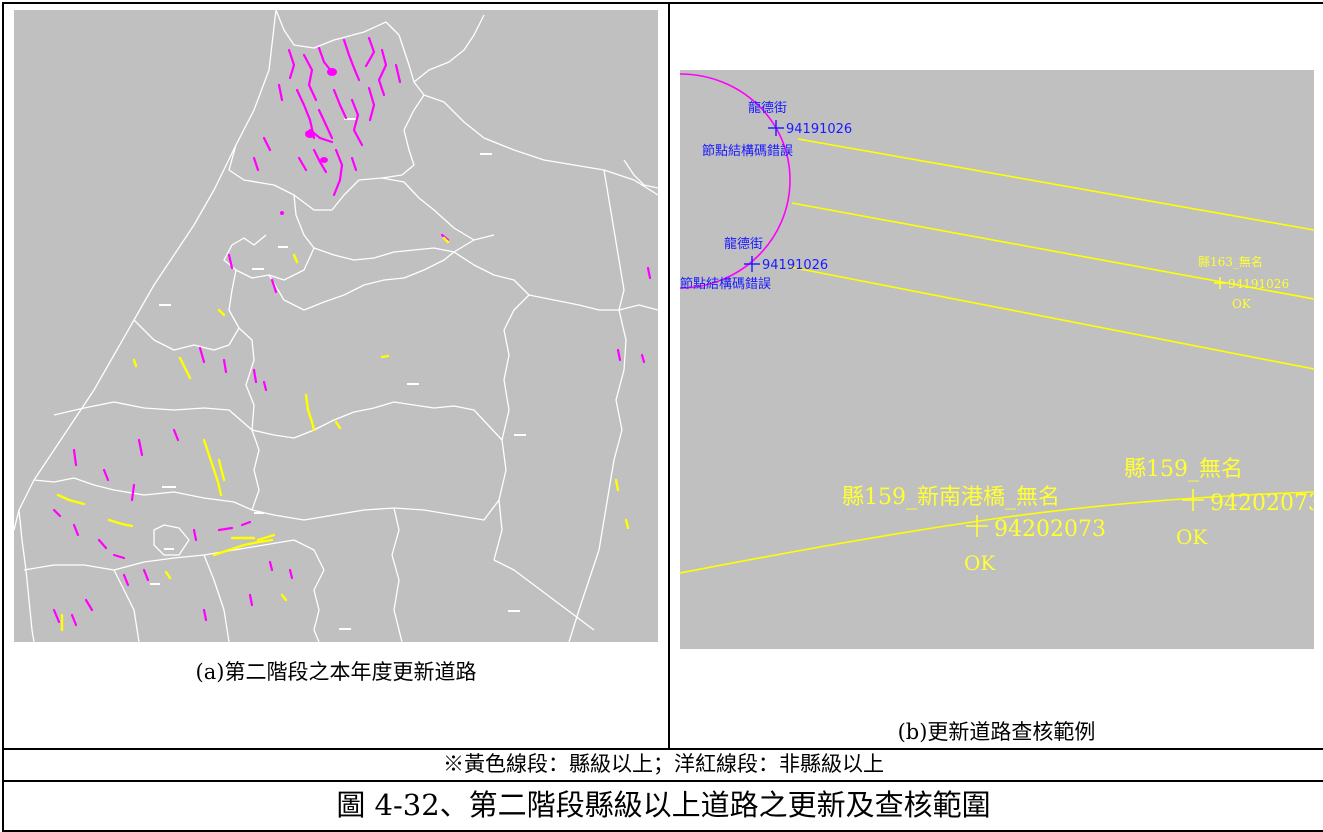 The width and height of the screenshot is (1323, 832). Describe the element at coordinates (996, 732) in the screenshot. I see `panel-b-caption: (b)更新道路查核範例` at that location.